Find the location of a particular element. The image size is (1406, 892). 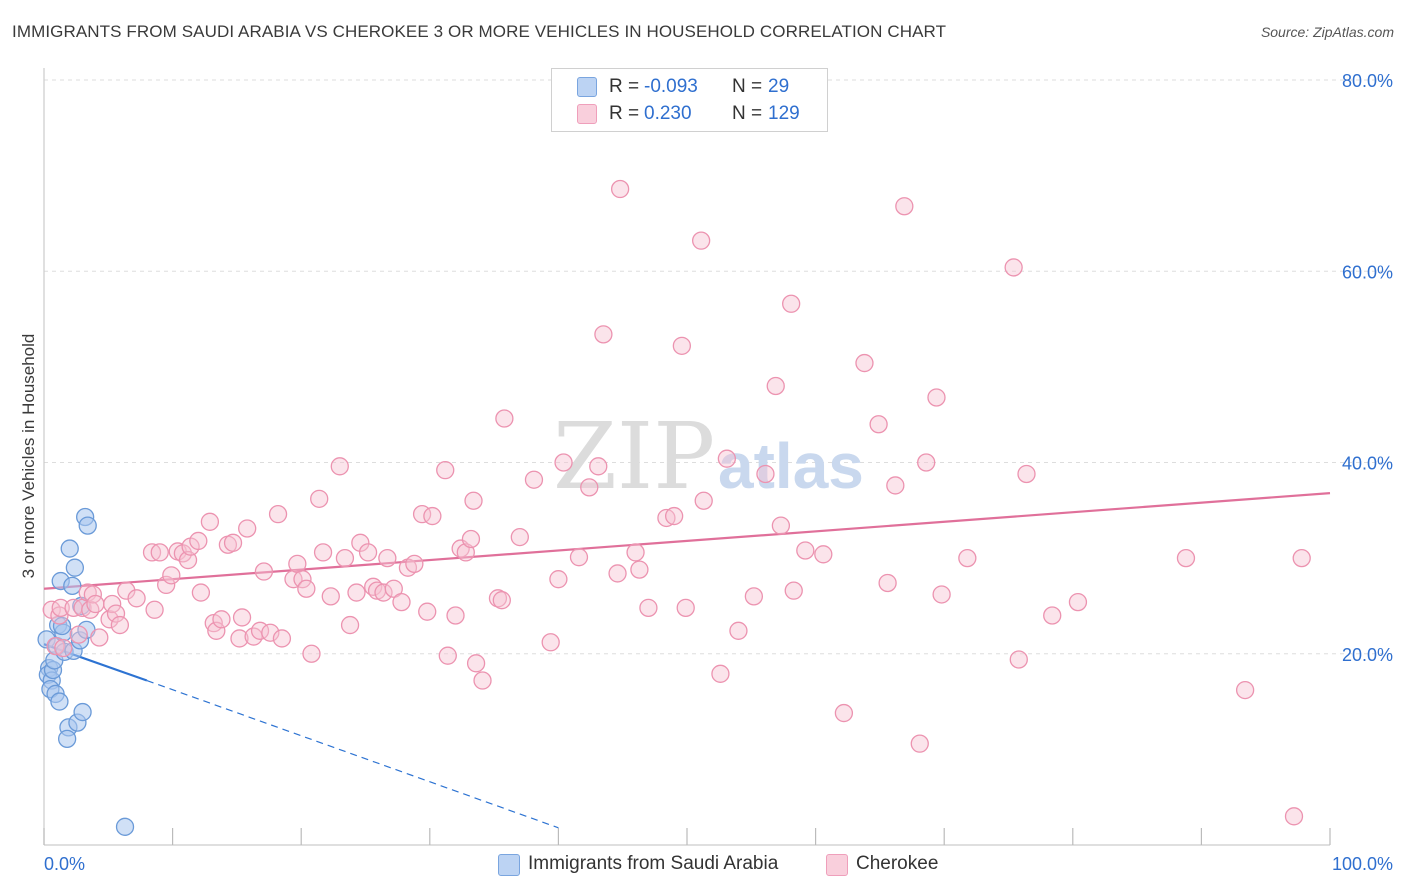

legend-row-saudi: R = -0.093 N = 29 is located at coordinates (689, 87).